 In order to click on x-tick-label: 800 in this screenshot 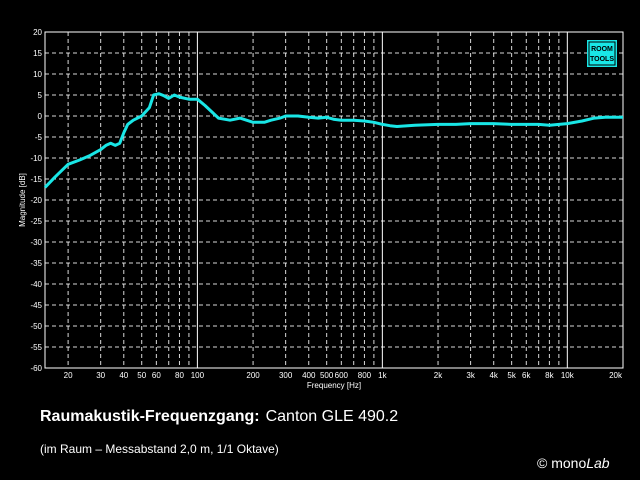, I will do `click(365, 375)`.